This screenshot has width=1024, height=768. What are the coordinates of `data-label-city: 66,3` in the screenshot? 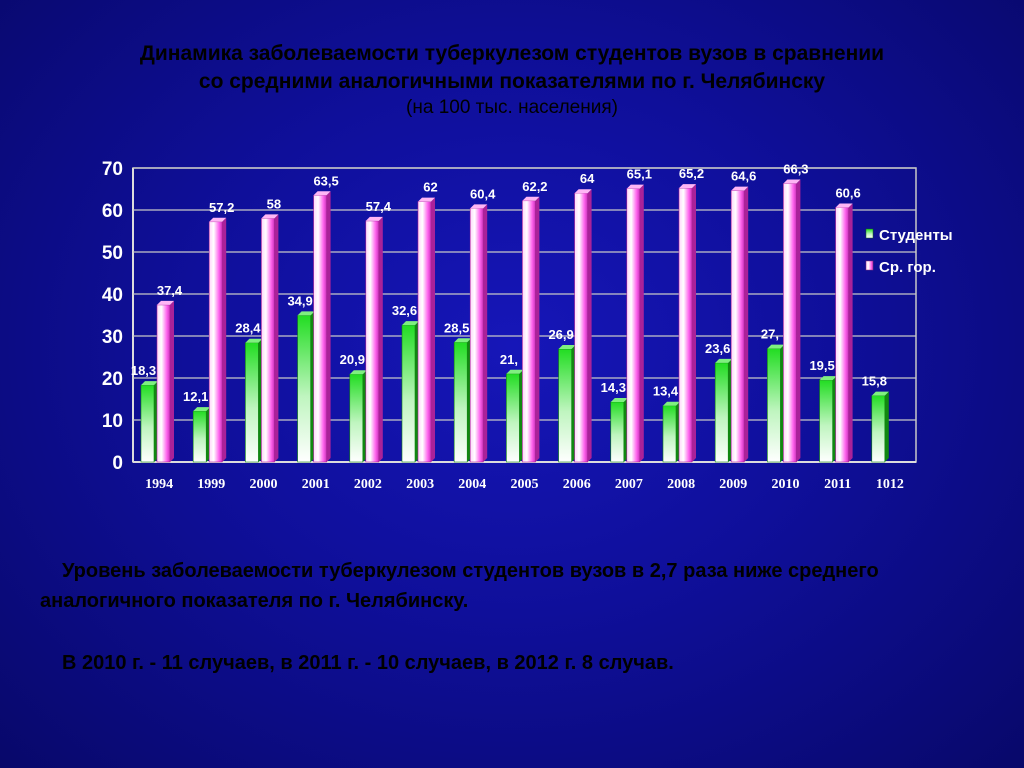 It's located at (795, 169).